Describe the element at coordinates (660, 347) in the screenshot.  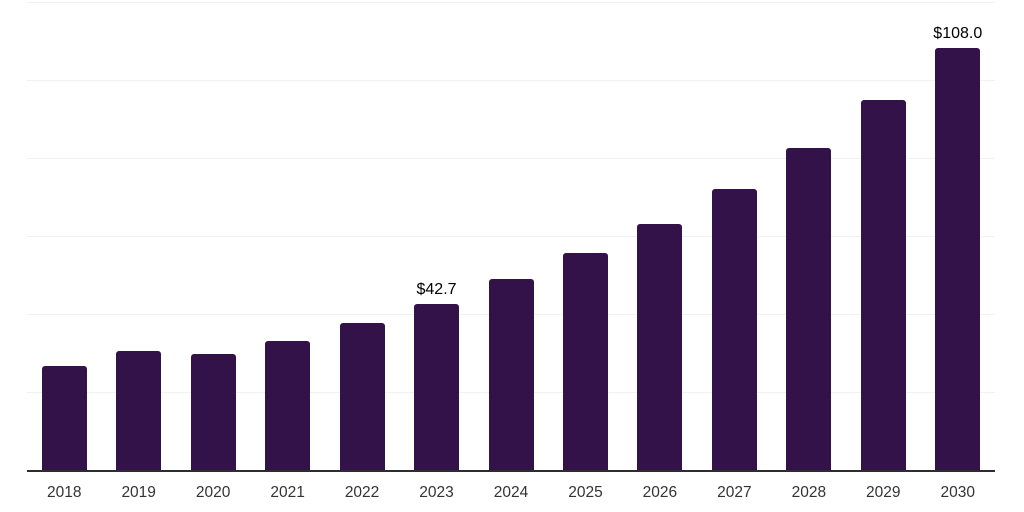
I see `bar-2026` at that location.